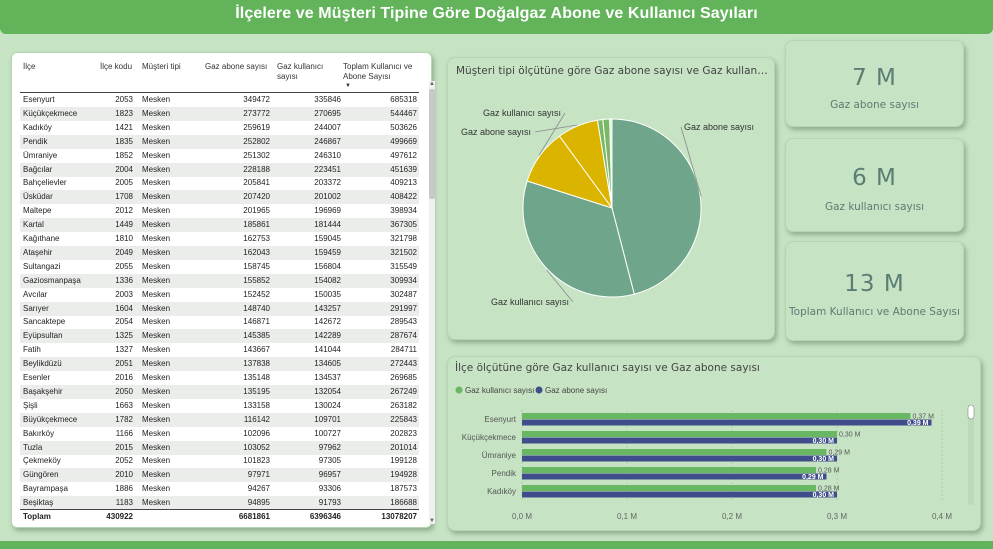  Describe the element at coordinates (219, 141) in the screenshot. I see `table-row: Pendik 1835 Mesken 252802 246867 499669` at that location.